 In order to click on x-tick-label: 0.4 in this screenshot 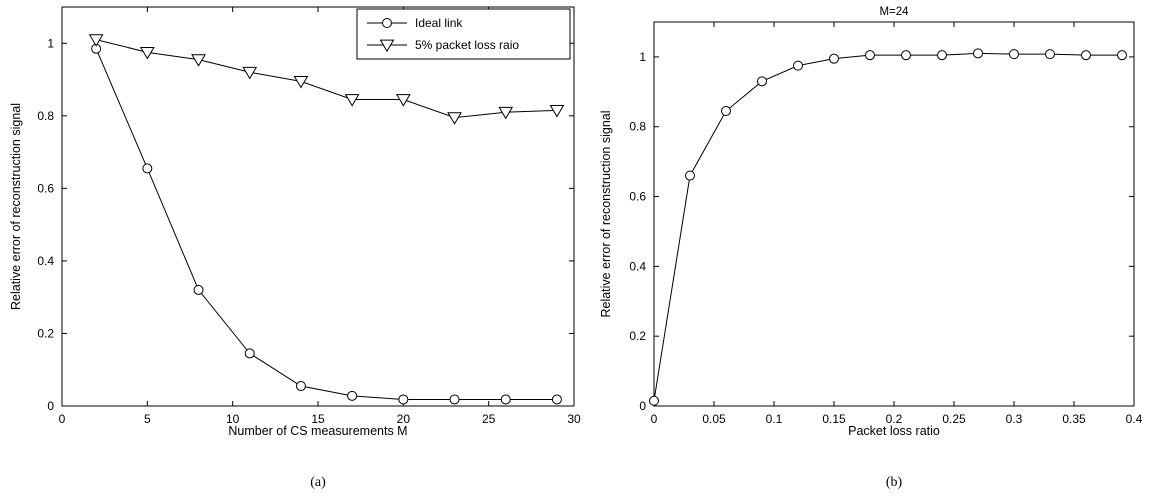, I will do `click(1134, 419)`.